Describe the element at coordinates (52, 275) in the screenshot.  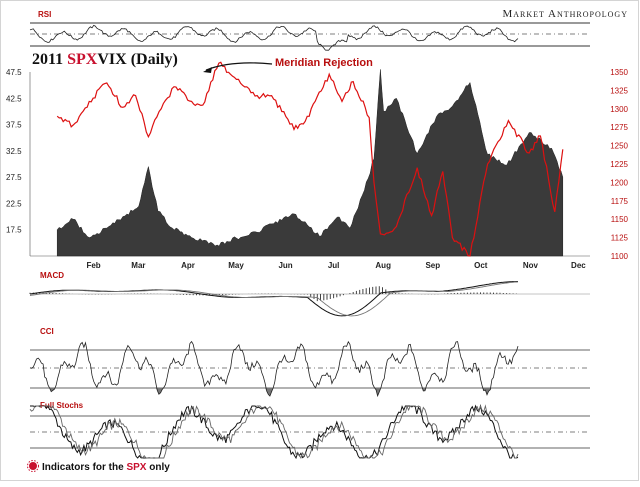
I see `macd-label: MACD` at that location.